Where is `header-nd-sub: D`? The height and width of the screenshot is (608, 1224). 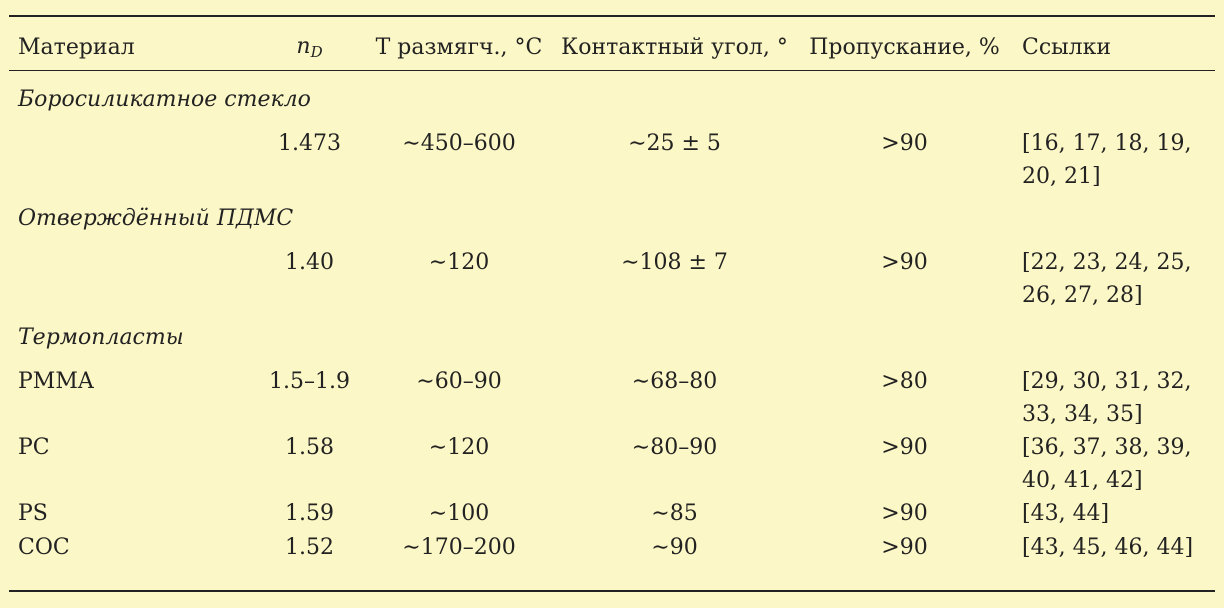
header-nd-sub: D is located at coordinates (316, 52).